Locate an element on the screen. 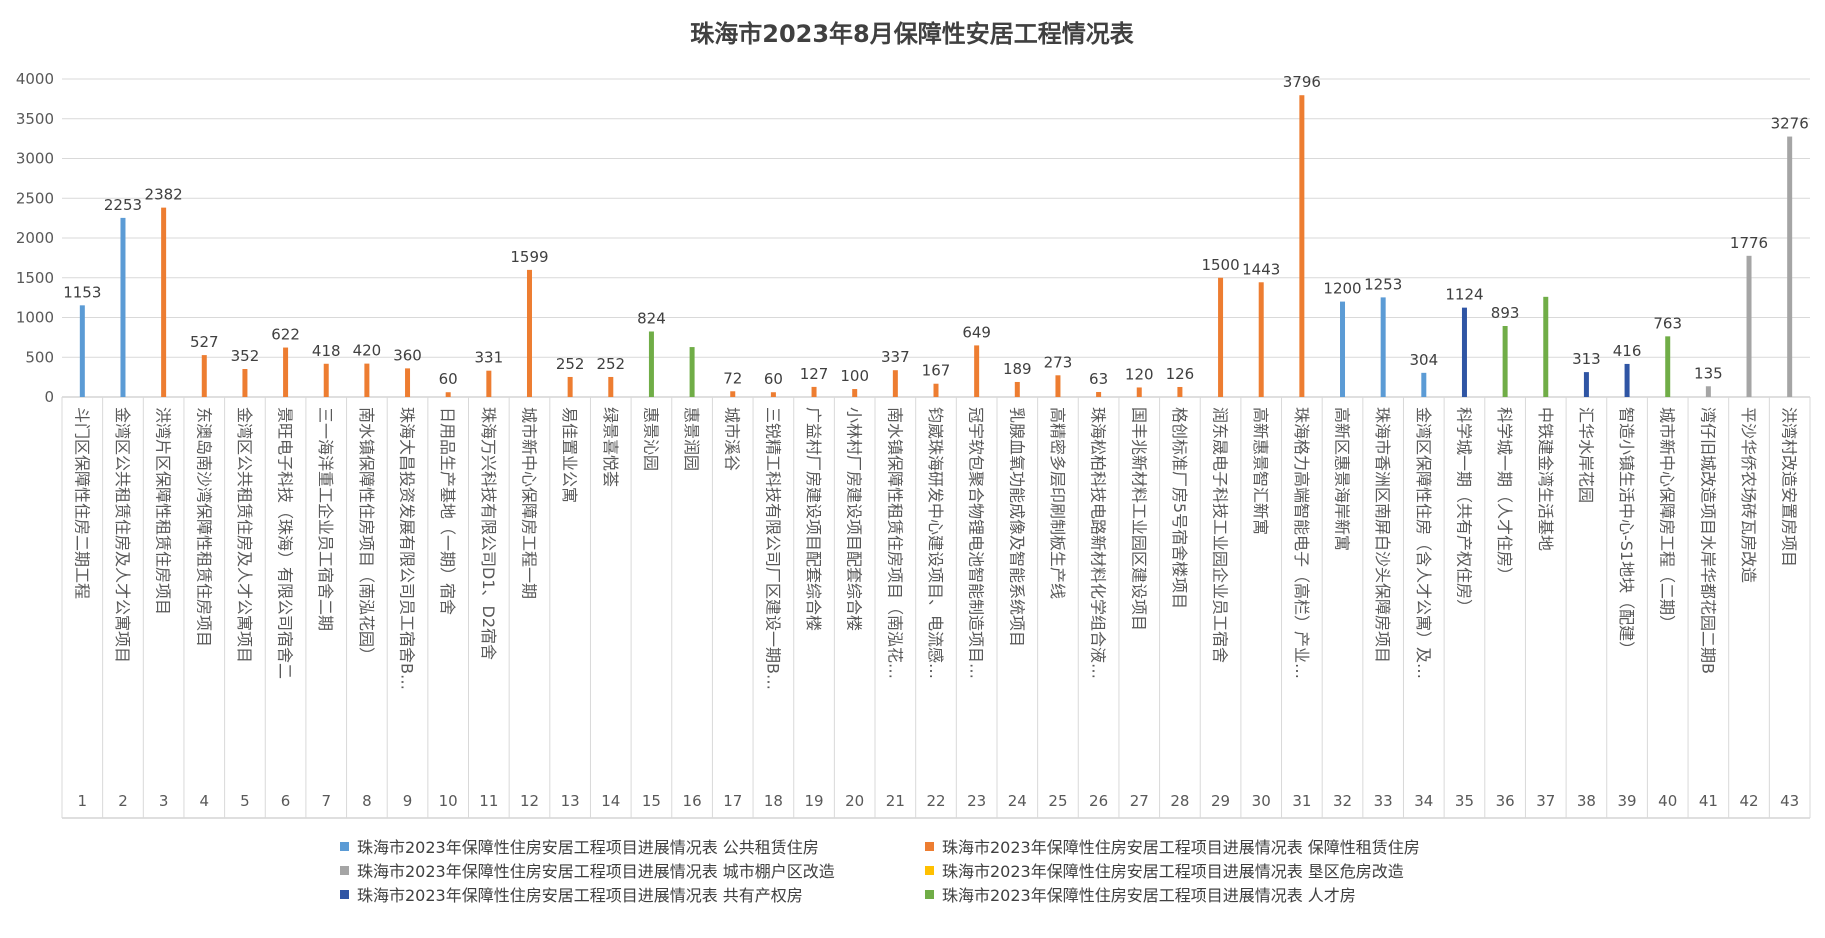 This screenshot has width=1825, height=938. x-category-index: 23 is located at coordinates (976, 801).